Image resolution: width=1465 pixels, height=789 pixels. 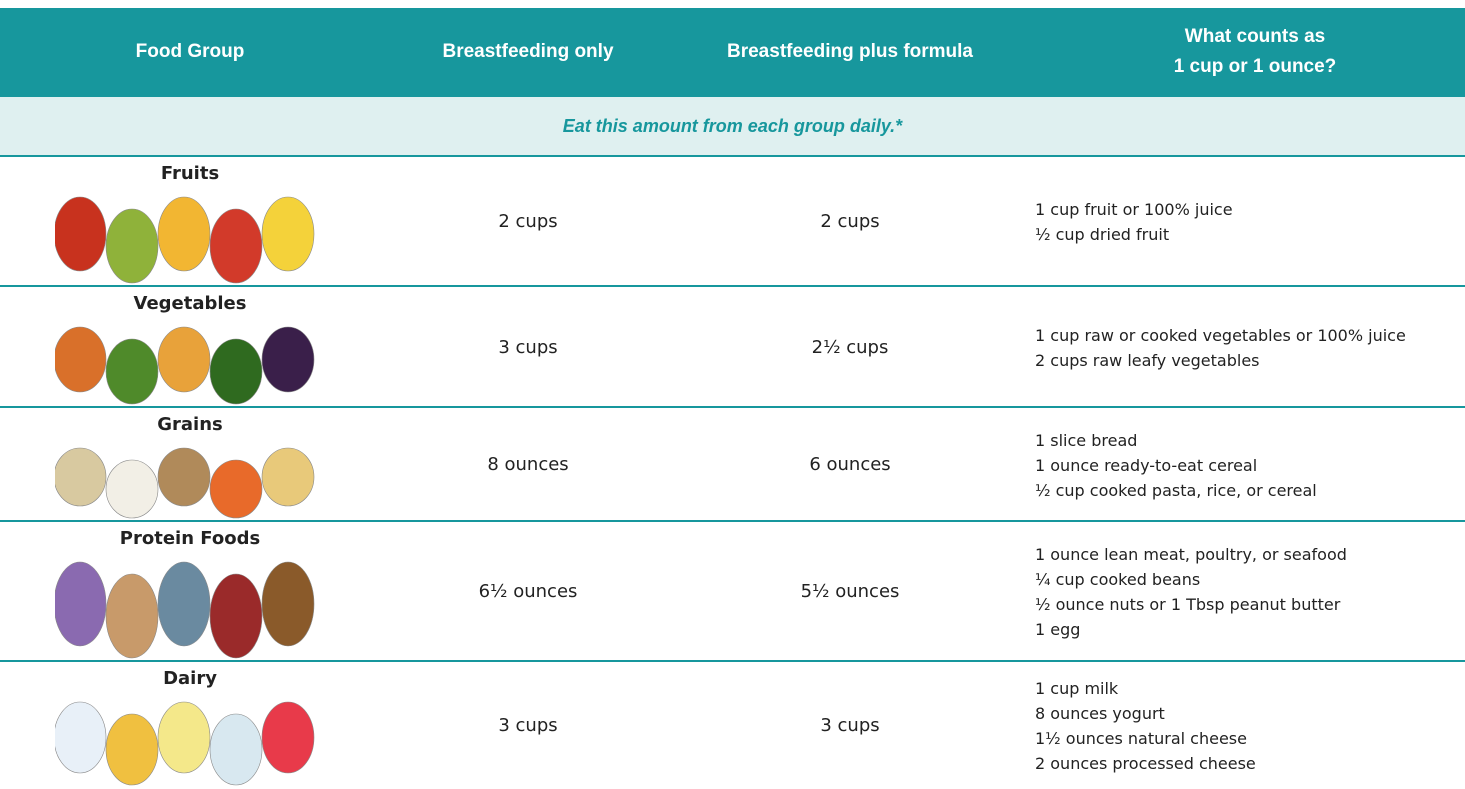 I want to click on equivalent: ¼ cup cooked beans, so click(x=1118, y=579).